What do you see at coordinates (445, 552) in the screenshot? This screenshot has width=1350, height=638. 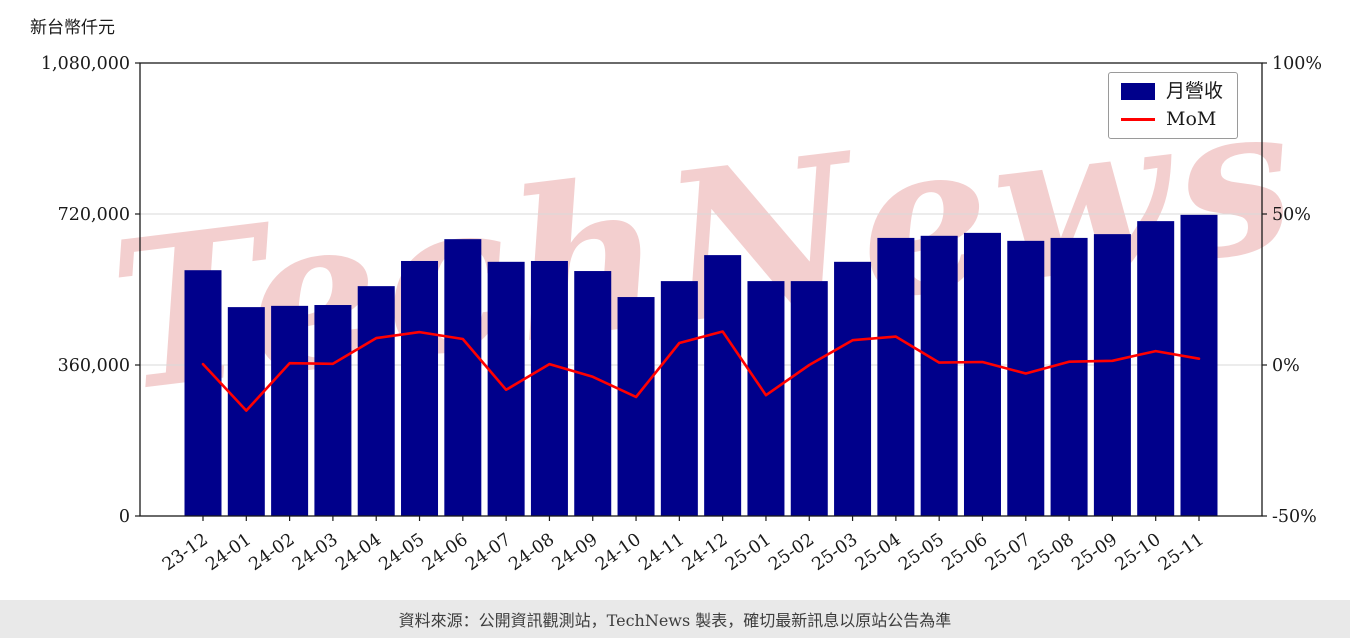 I see `x-tick-label: 24-06` at bounding box center [445, 552].